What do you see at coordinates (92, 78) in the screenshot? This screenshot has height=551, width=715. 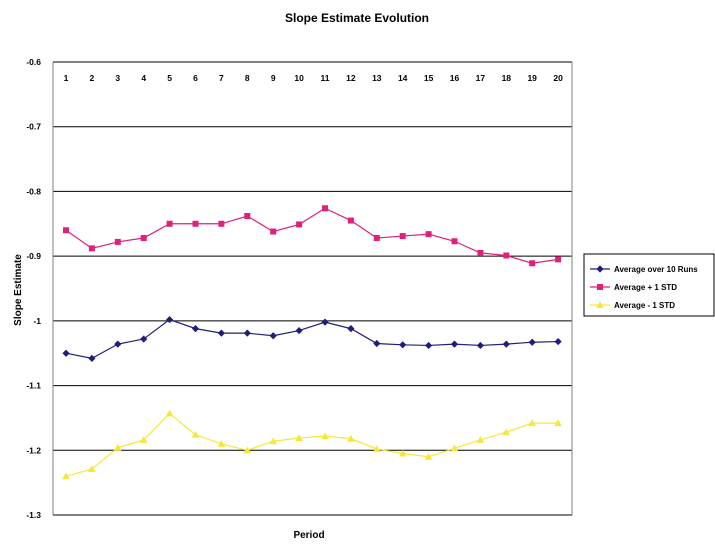 I see `x-tick-label: 2` at bounding box center [92, 78].